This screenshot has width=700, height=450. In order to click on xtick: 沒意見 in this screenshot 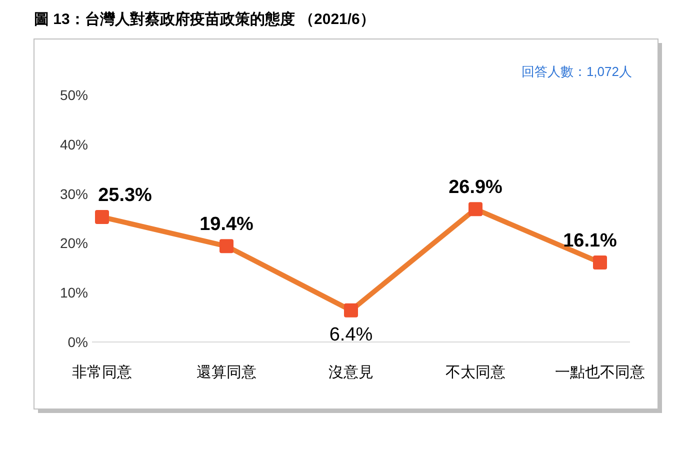, I will do `click(351, 372)`.